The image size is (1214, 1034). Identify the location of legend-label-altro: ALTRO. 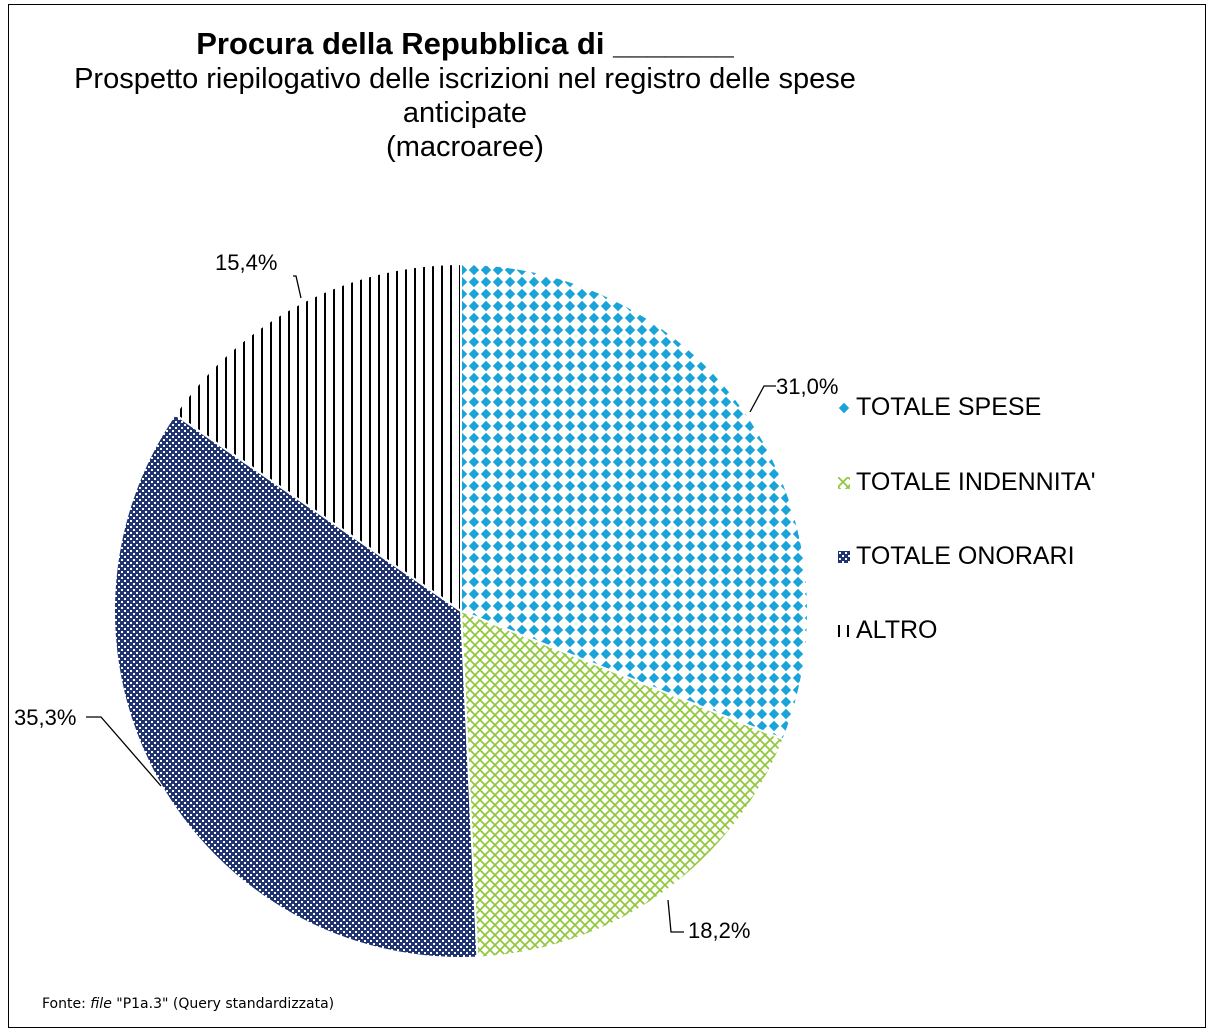
(897, 630).